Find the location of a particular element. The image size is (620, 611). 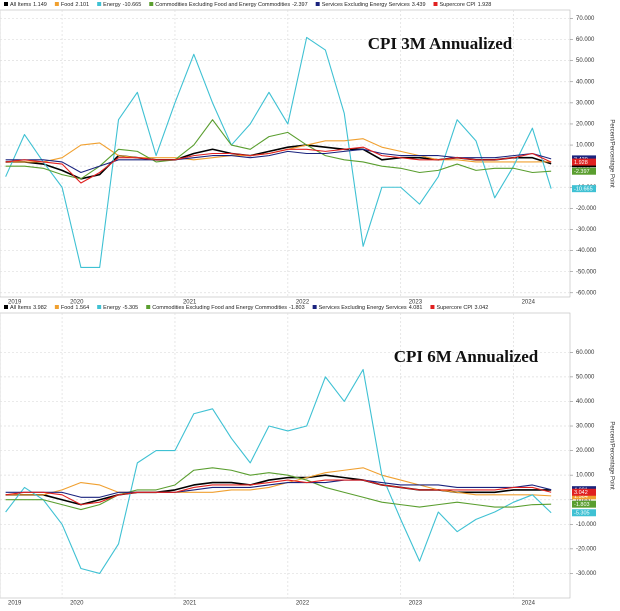

legend-value: -10.665 is located at coordinates (132, 5).